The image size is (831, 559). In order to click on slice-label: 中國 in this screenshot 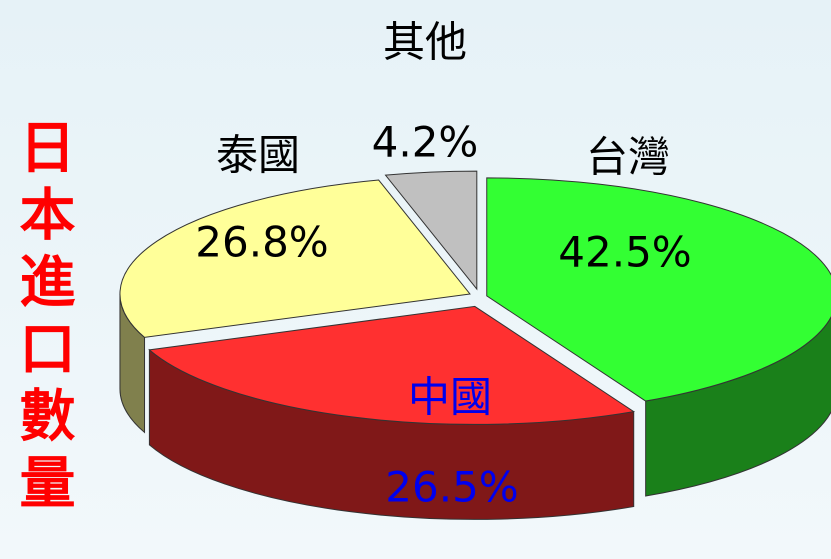, I will do `click(450, 397)`.